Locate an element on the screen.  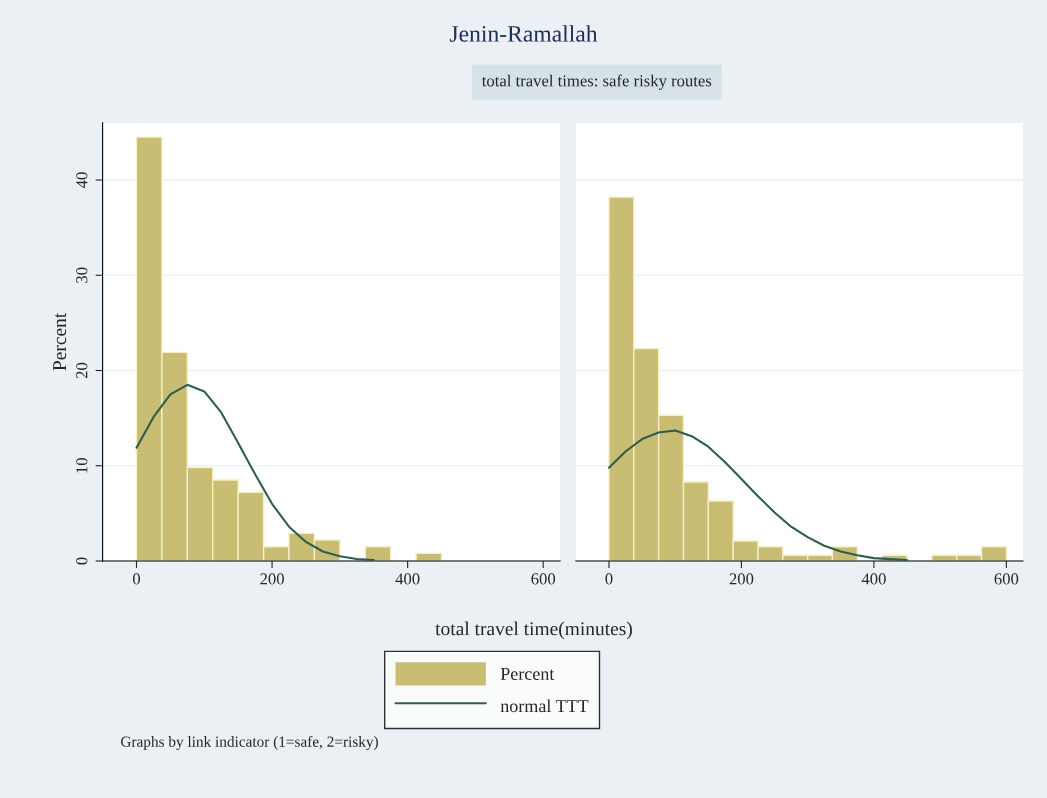
text: Graphs by link indicator (1=safe, 2=risky) is located at coordinates (249, 742).